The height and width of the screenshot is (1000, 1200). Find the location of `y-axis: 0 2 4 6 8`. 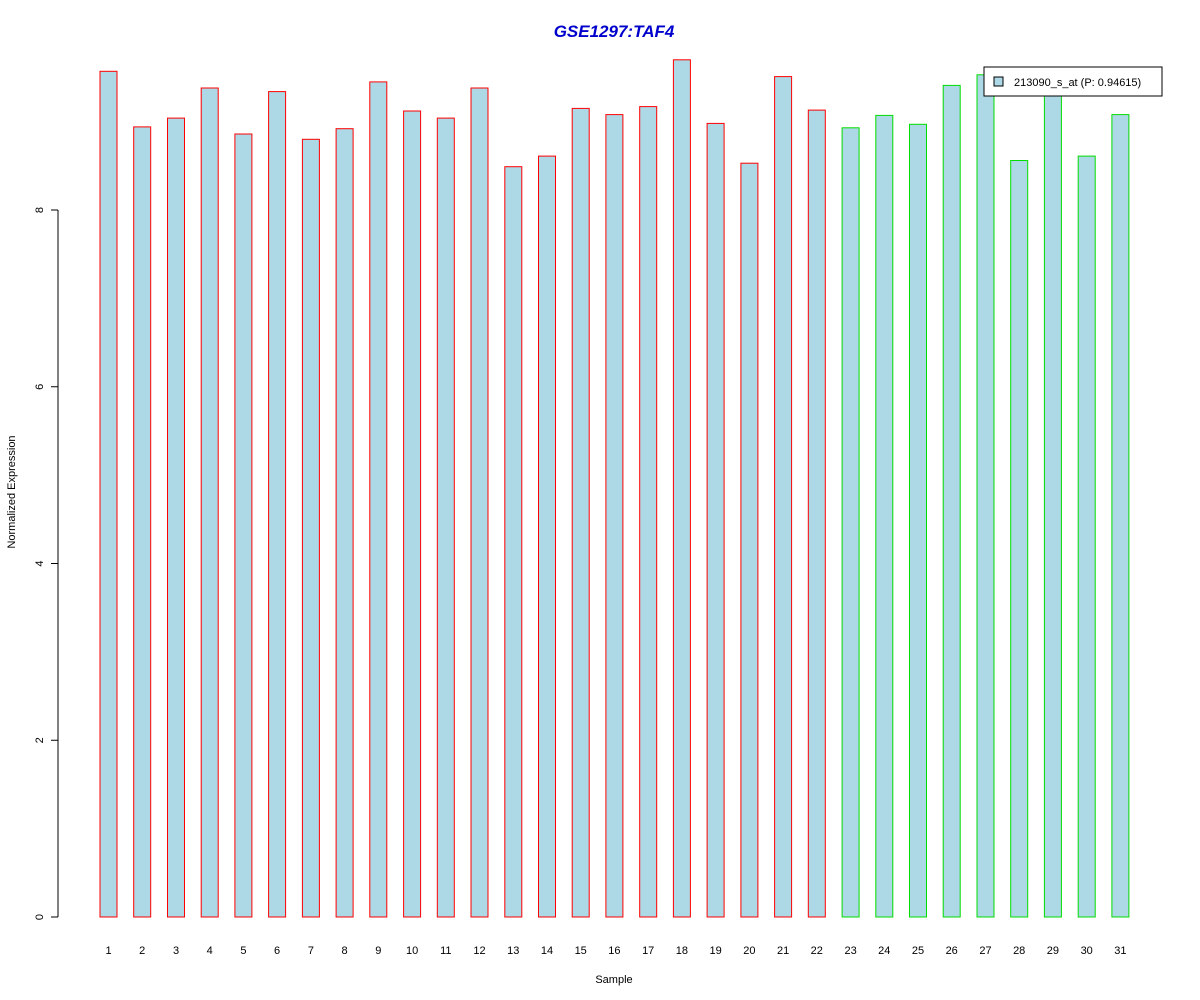

y-axis: 0 2 4 6 8 is located at coordinates (46, 563).